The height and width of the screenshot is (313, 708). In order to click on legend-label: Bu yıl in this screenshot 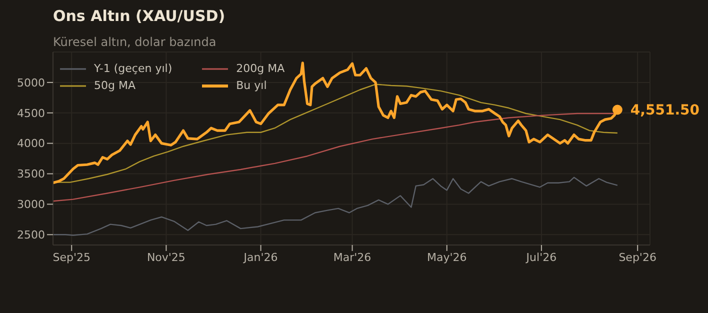, I will do `click(251, 85)`.